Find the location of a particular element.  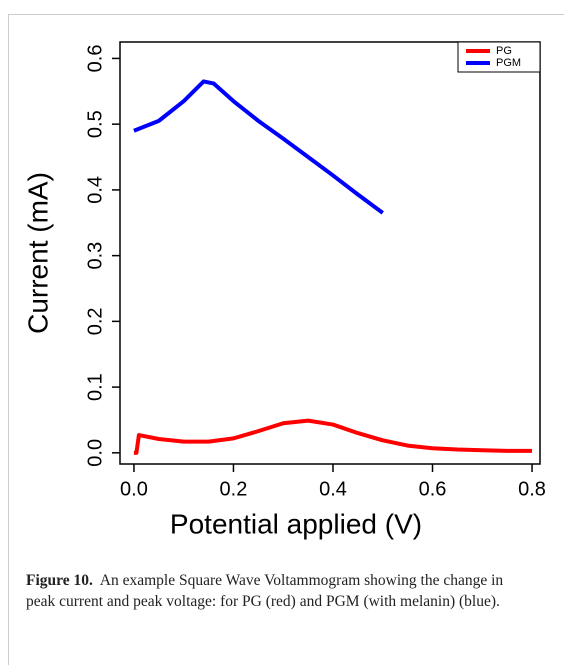

x-axis-label: Potential applied (V) is located at coordinates (296, 523).